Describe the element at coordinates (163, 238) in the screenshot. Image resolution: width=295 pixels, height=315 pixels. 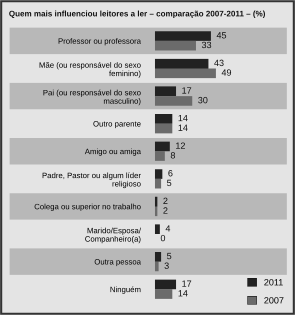
I see `data-label: 0` at that location.